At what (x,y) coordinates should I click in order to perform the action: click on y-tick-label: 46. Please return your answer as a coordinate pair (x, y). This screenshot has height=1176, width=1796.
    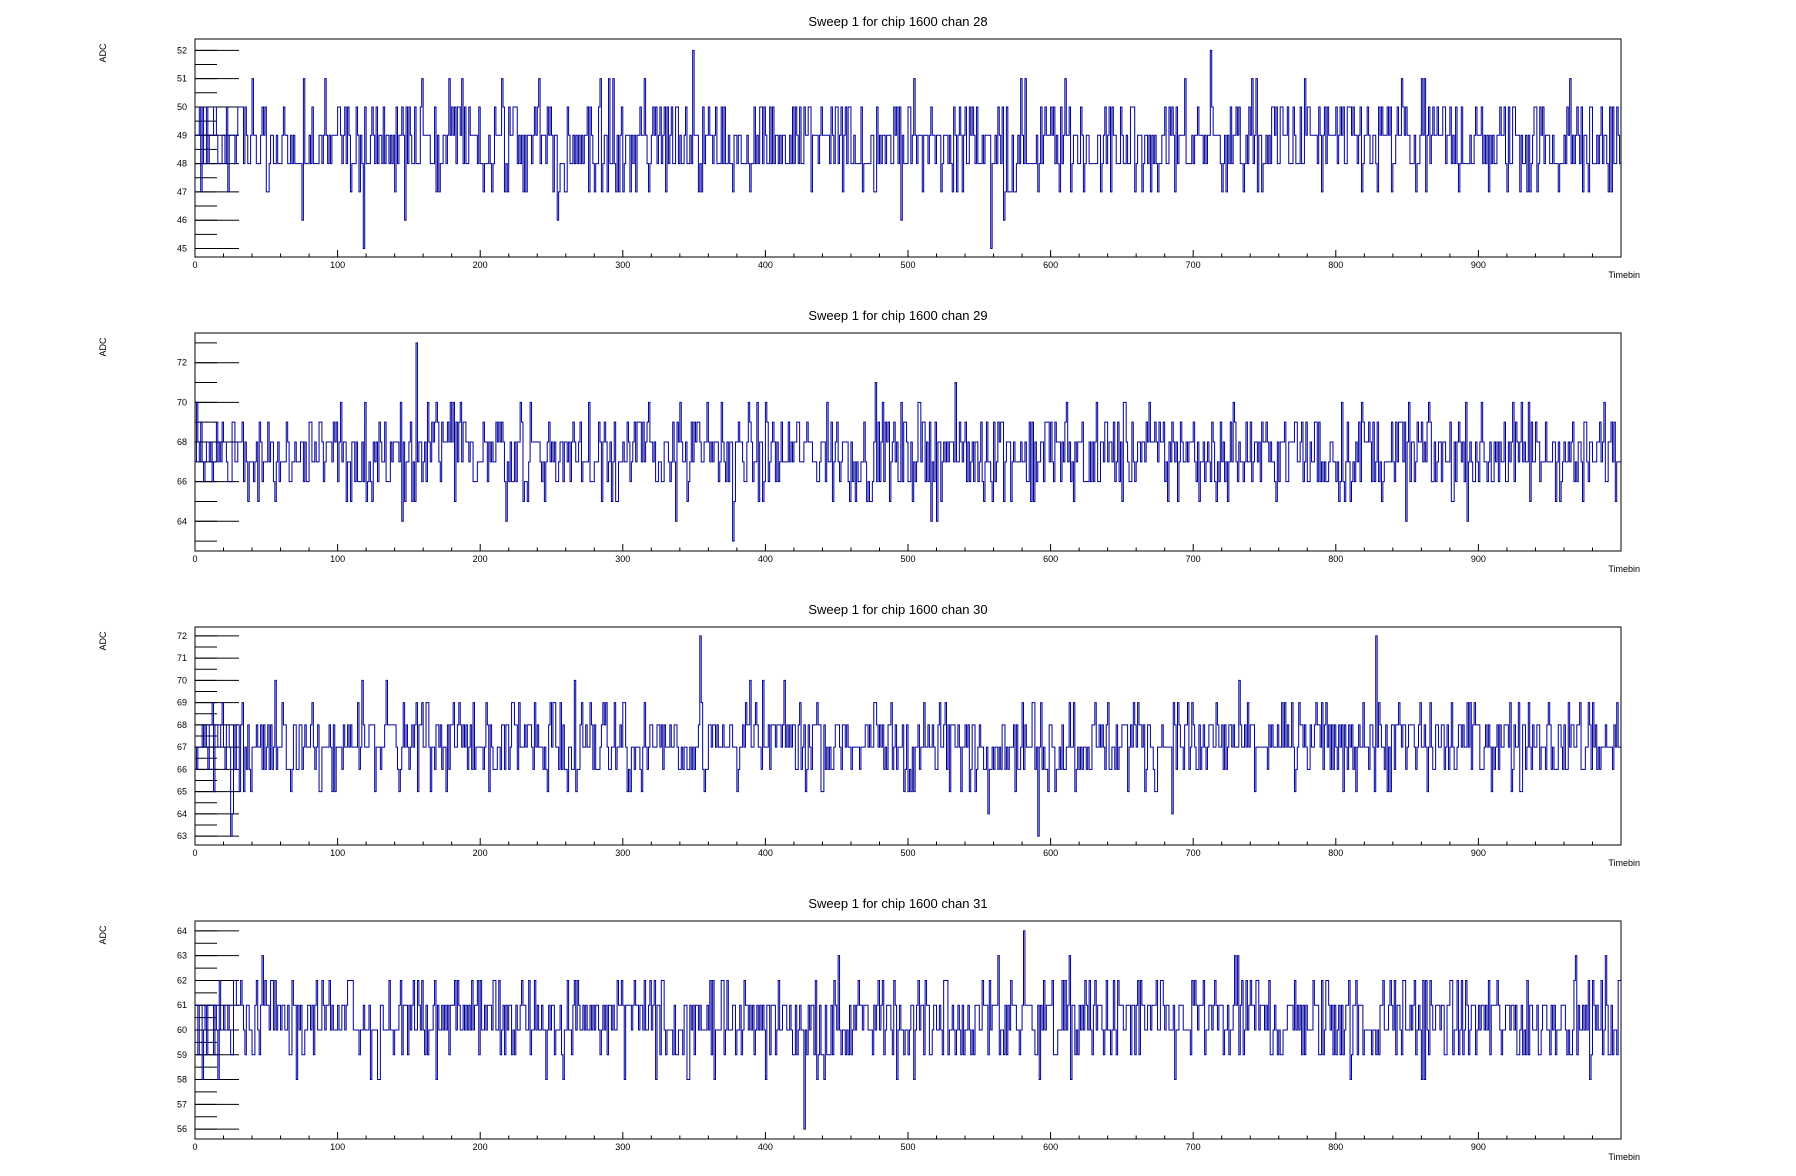
    Looking at the image, I should click on (182, 220).